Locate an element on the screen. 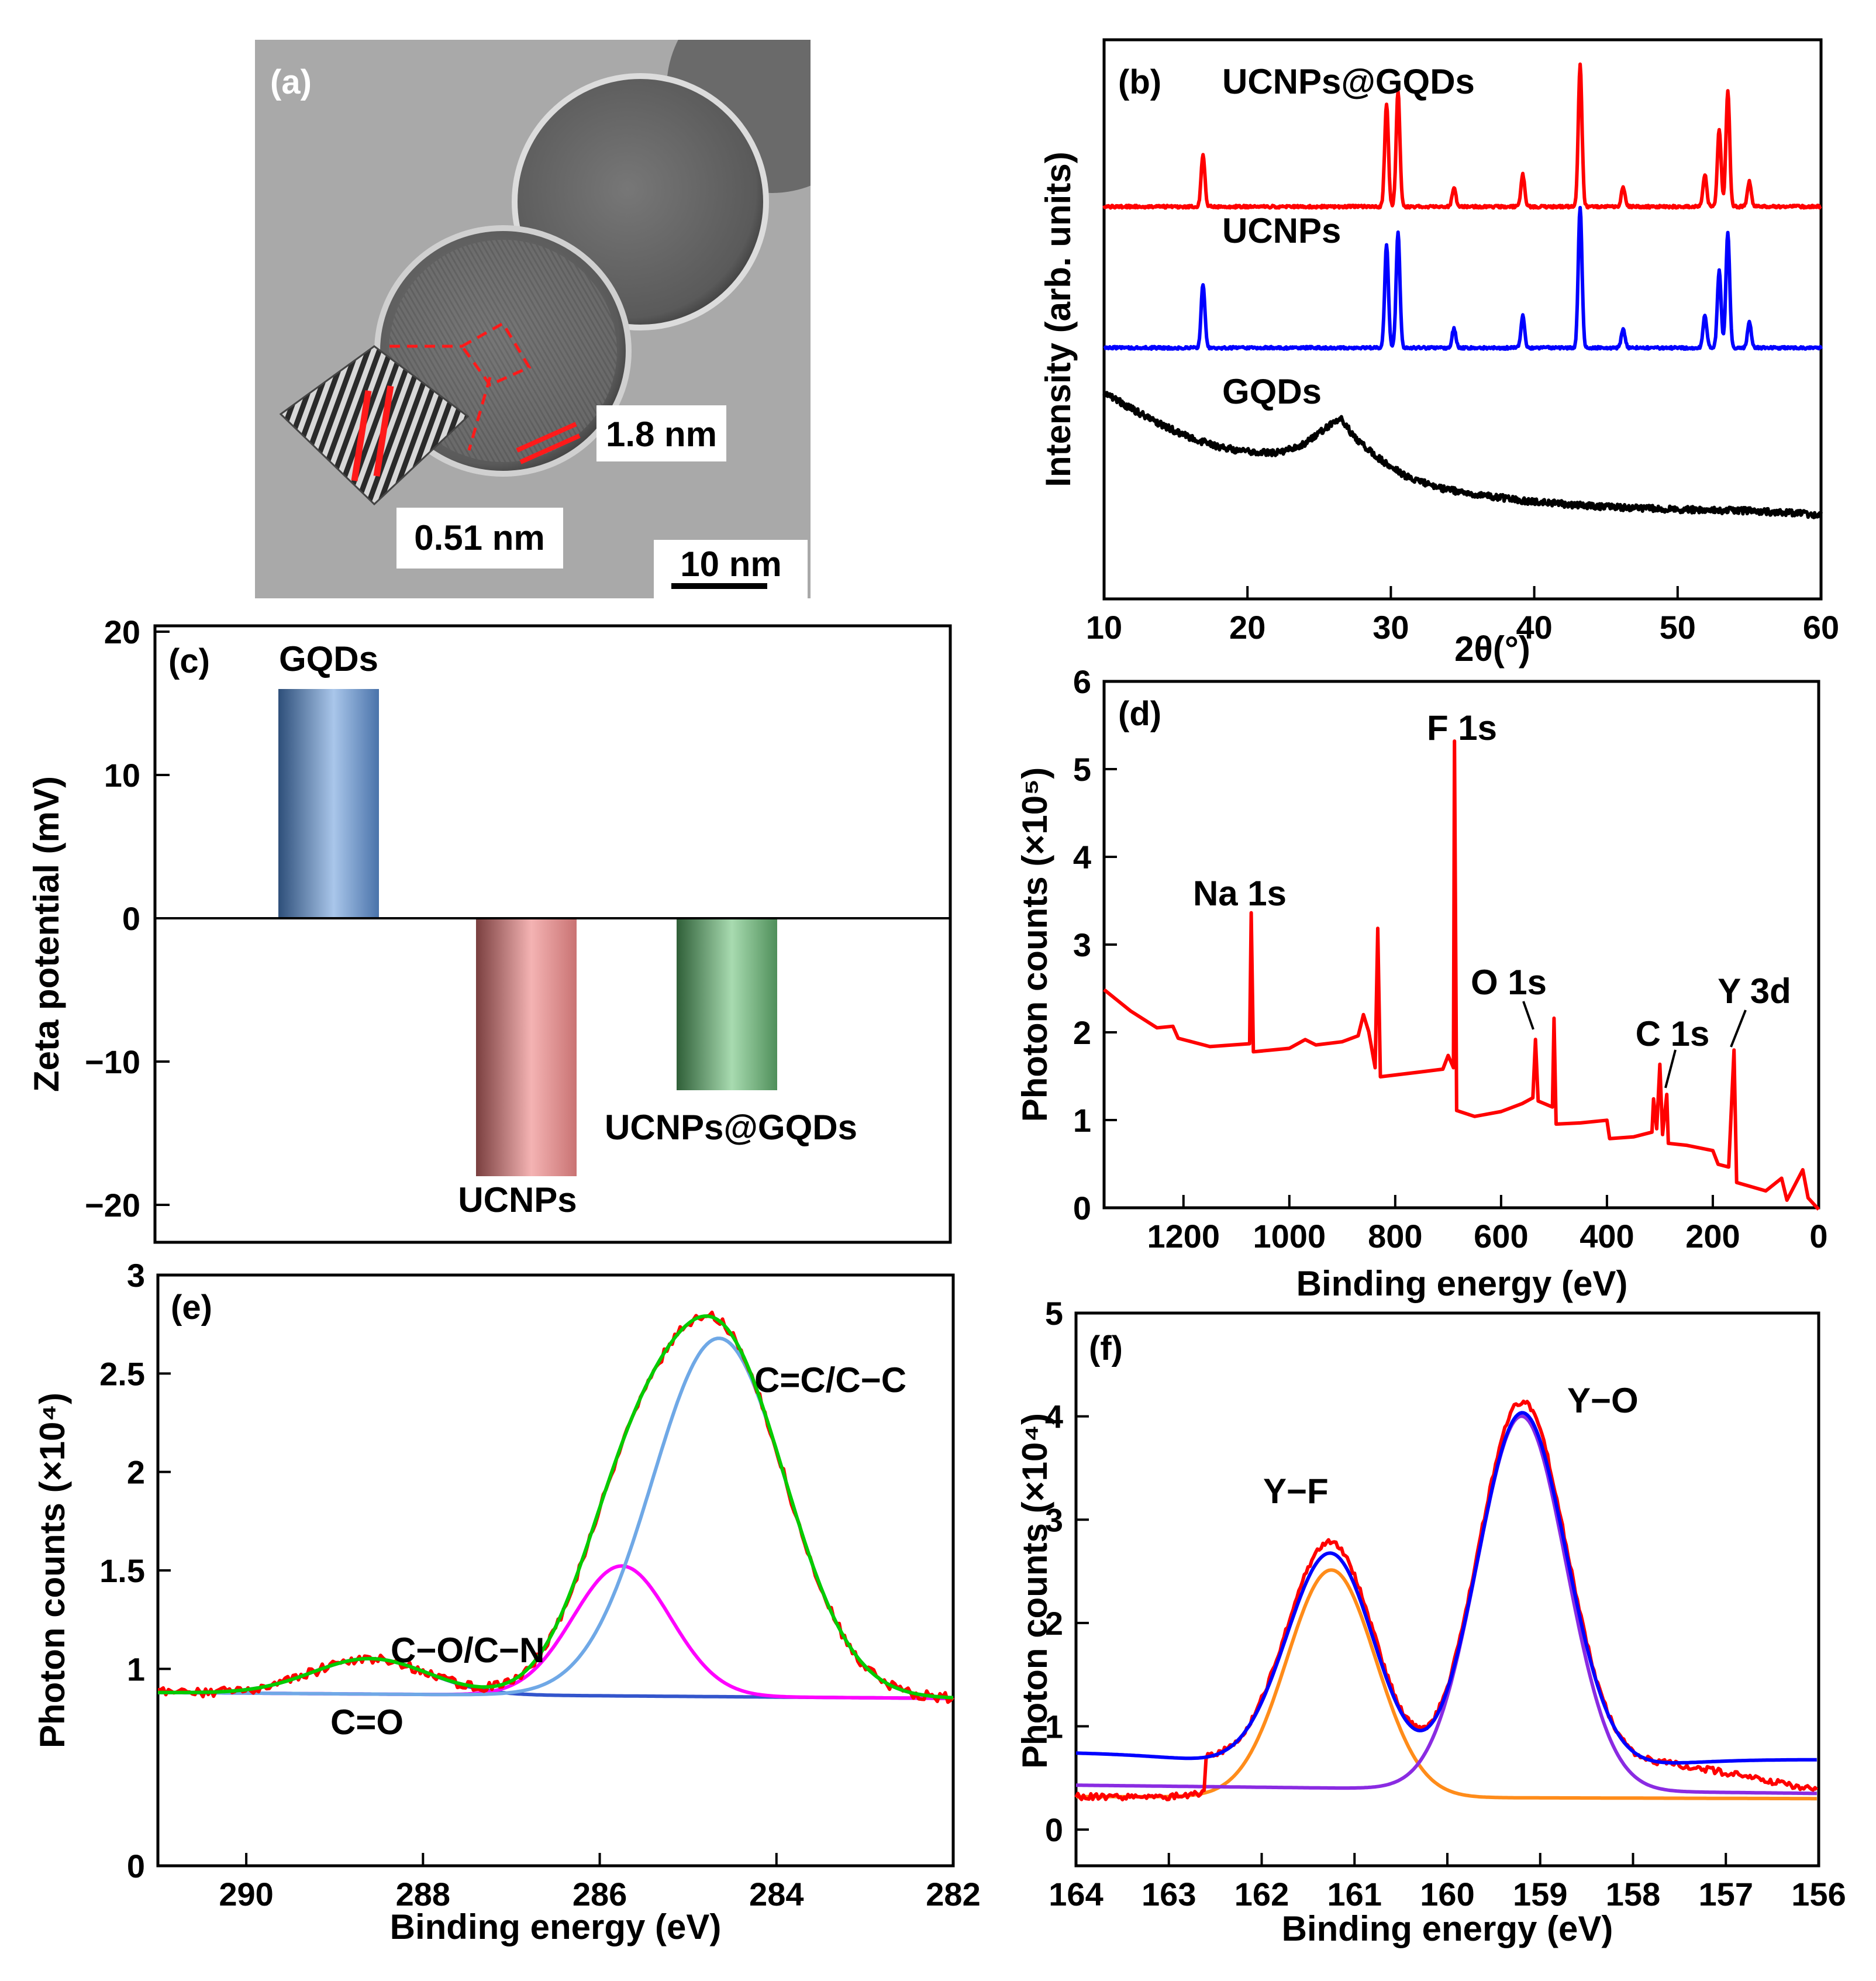 The height and width of the screenshot is (1981, 1876). panel-c-label: (c) is located at coordinates (189, 661).